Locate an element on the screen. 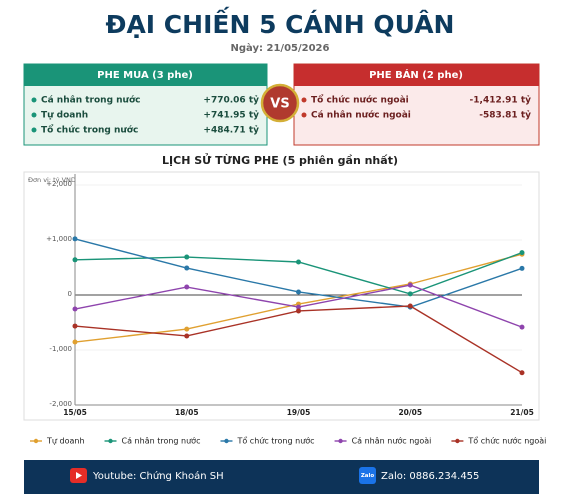 The width and height of the screenshot is (561, 504). x-tick-label: 18/05 is located at coordinates (187, 412).